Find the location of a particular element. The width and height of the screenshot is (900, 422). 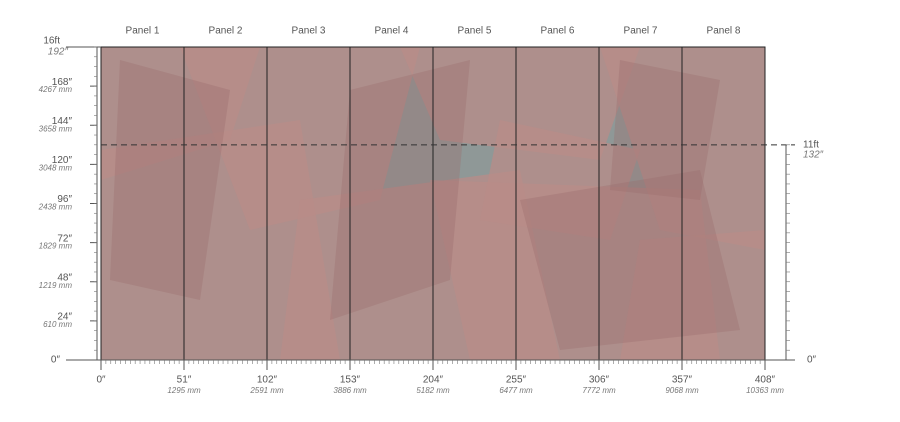

ruler-in: 144″ is located at coordinates (62, 121).